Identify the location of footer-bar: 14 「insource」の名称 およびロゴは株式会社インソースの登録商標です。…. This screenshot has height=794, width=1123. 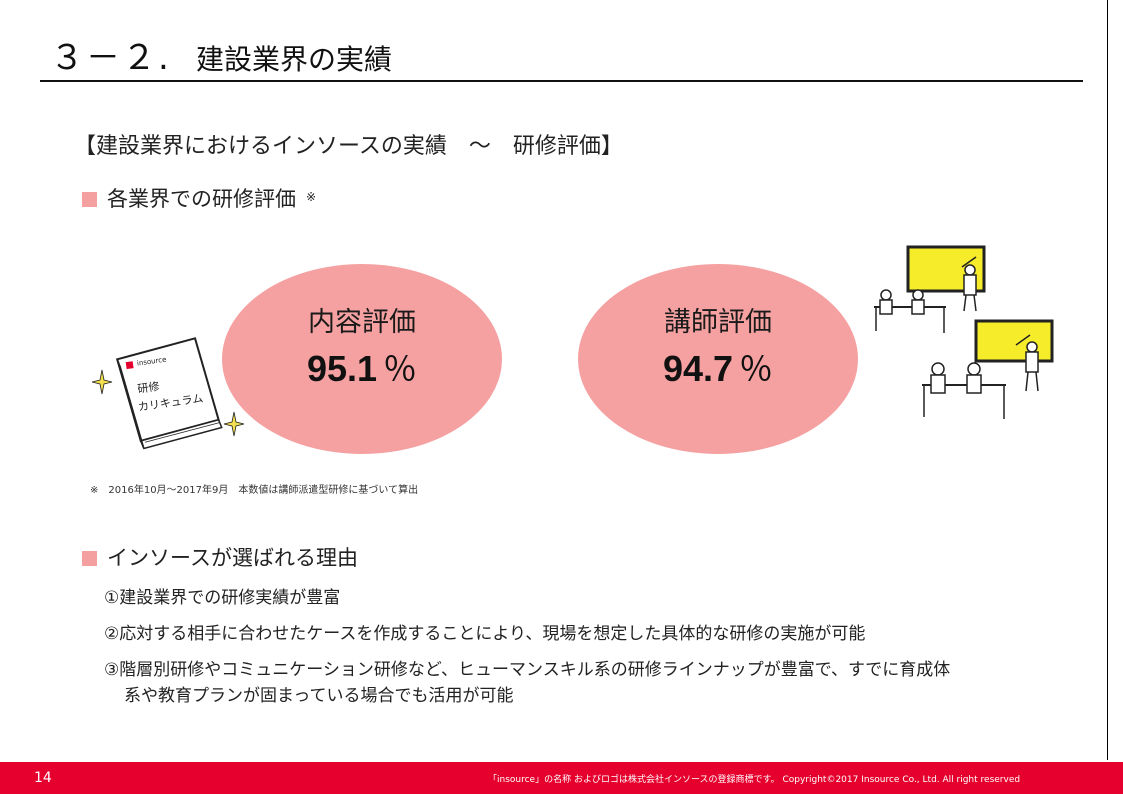
(561, 778).